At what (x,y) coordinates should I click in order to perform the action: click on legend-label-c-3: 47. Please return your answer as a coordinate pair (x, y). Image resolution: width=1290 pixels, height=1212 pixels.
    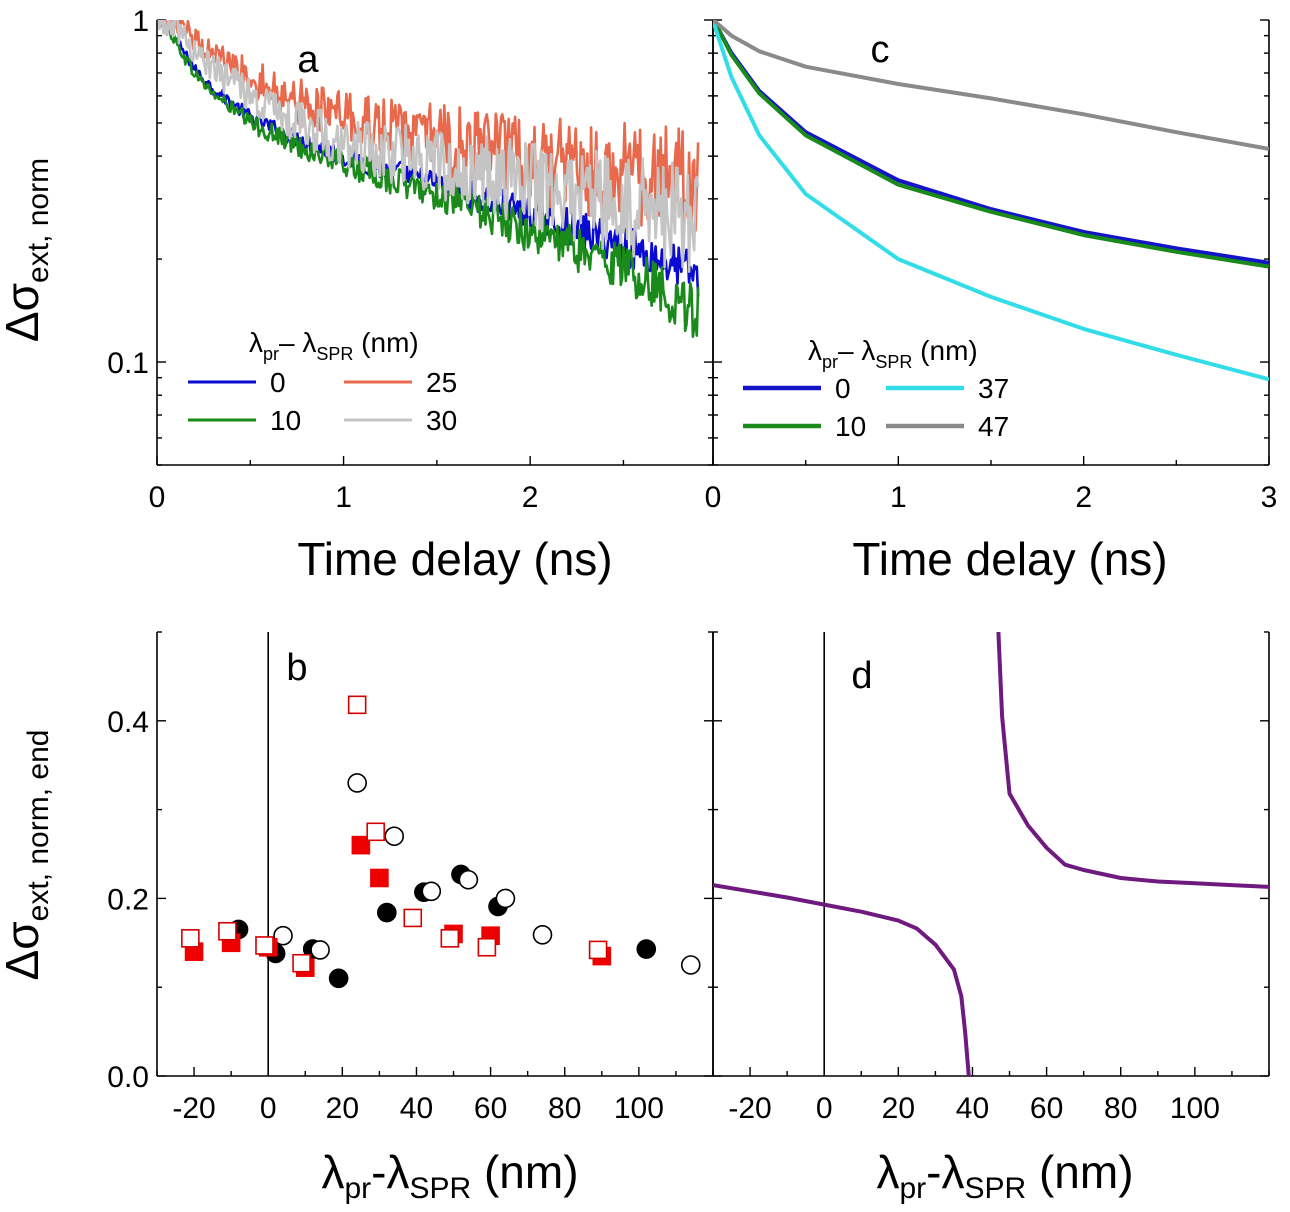
    Looking at the image, I should click on (993, 426).